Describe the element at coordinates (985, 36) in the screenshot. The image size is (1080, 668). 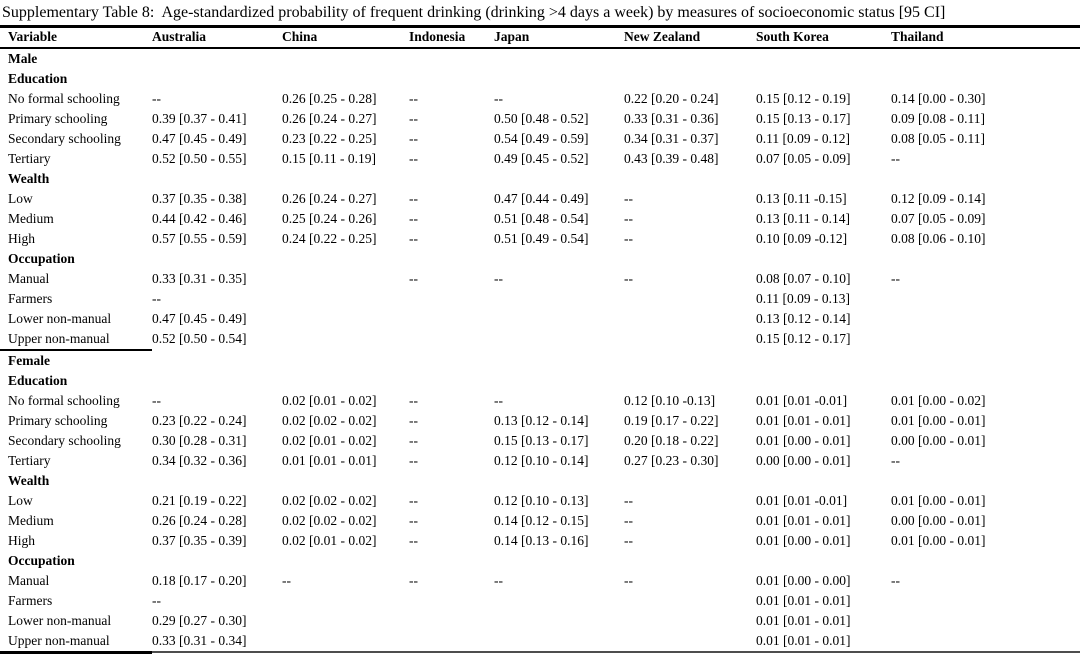
I see `column-header-thailand: Thailand` at that location.